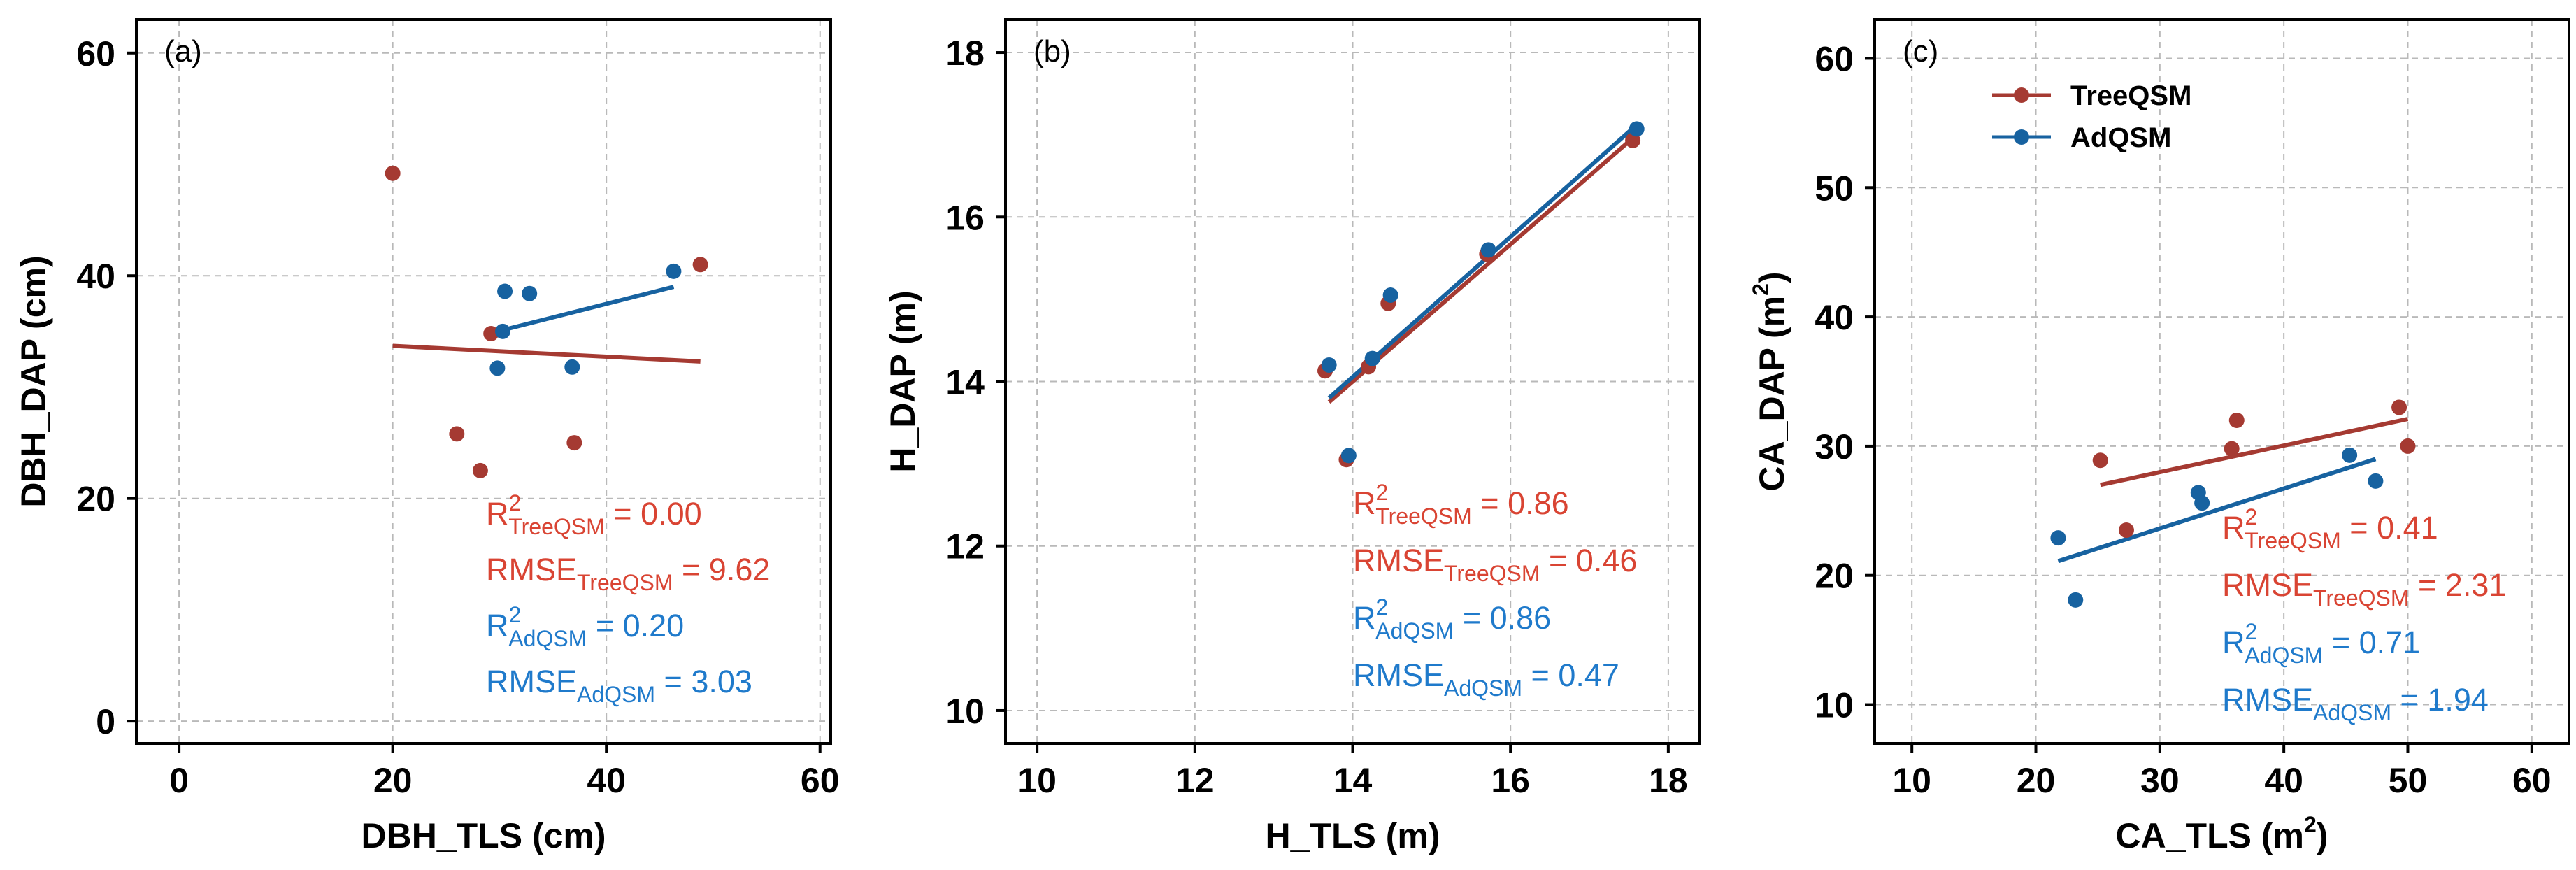 The width and height of the screenshot is (2576, 870). Describe the element at coordinates (1510, 780) in the screenshot. I see `x-tick-label: 16` at that location.